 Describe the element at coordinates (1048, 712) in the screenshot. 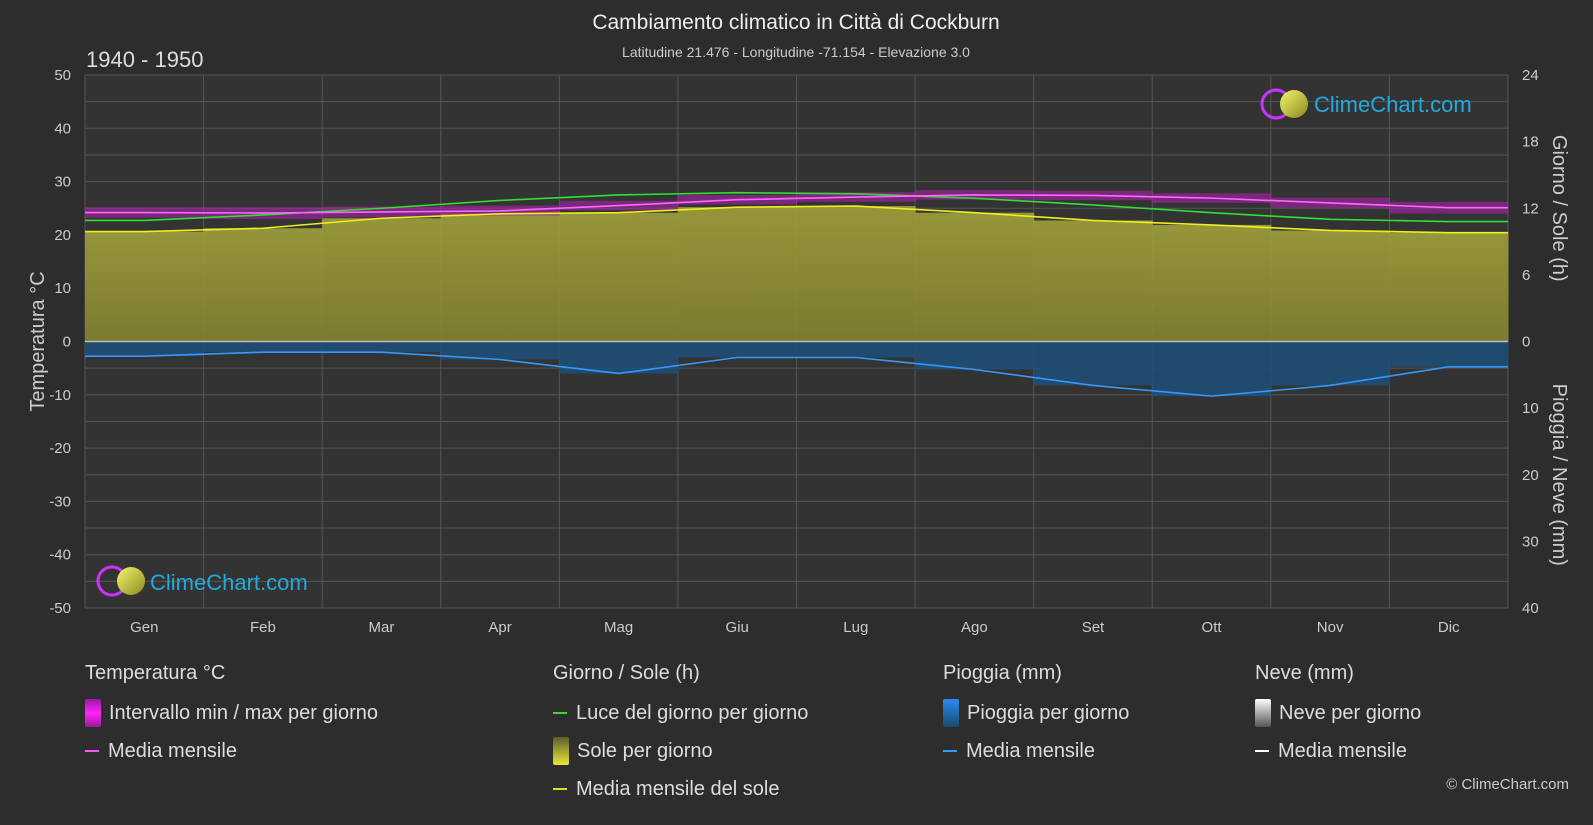

I see `legend-label: Pioggia per giorno` at that location.